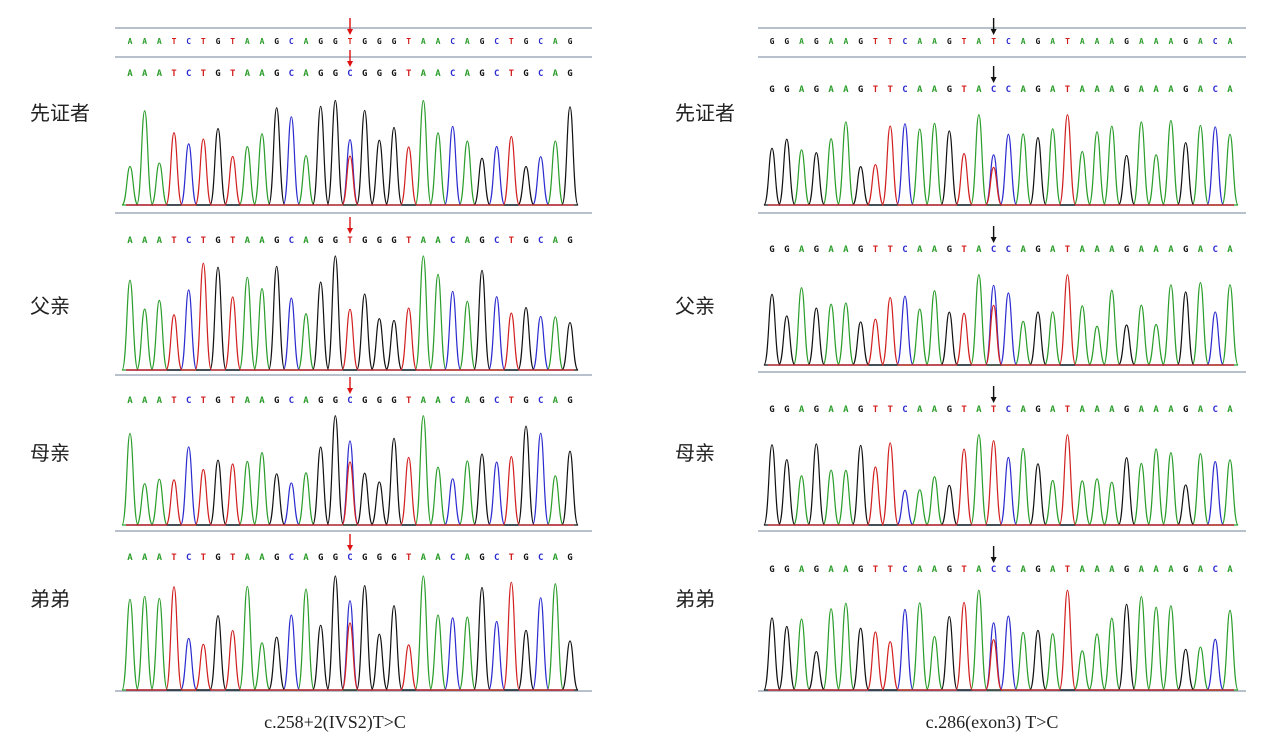 The image size is (1268, 743). I want to click on panel1-track1-base: G, so click(1037, 250).